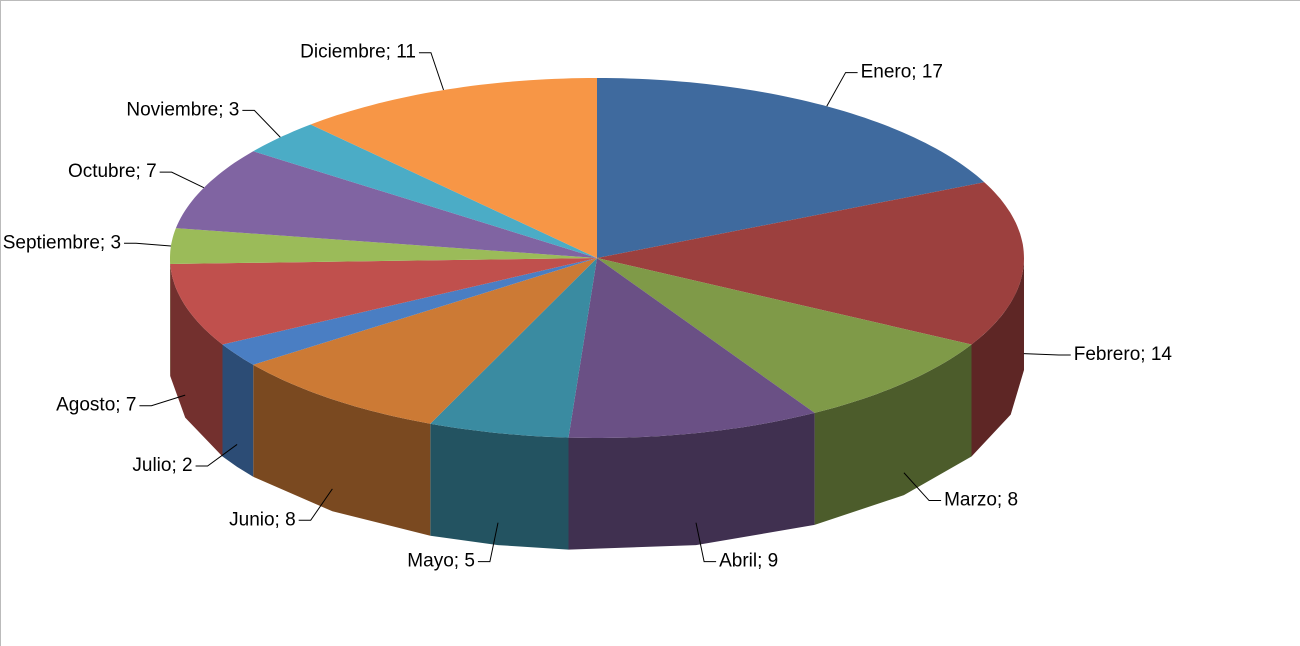 This screenshot has width=1300, height=646. Describe the element at coordinates (748, 561) in the screenshot. I see `data-label: Abril; 9` at that location.